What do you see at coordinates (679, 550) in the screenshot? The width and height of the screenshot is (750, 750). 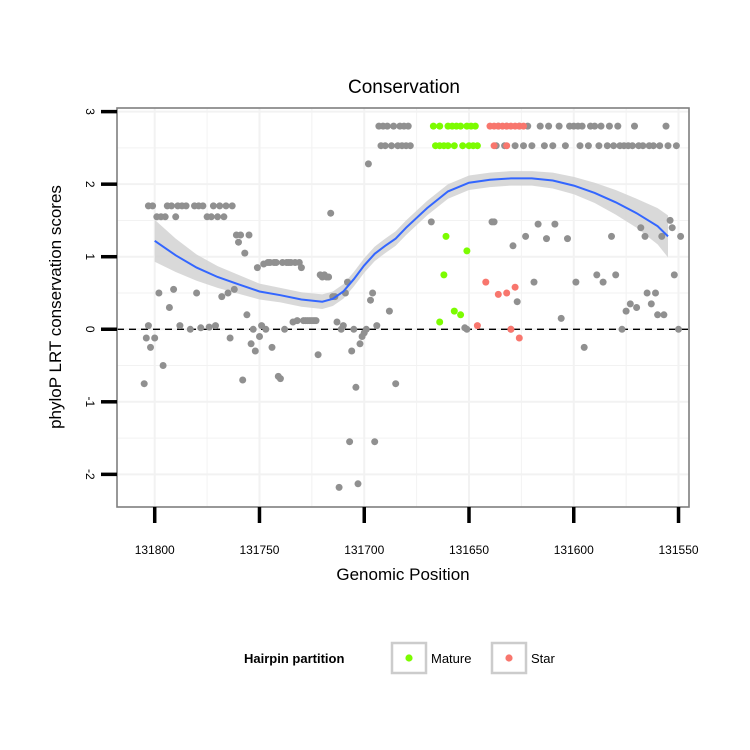 I see `x-tick-label: 131550` at bounding box center [679, 550].